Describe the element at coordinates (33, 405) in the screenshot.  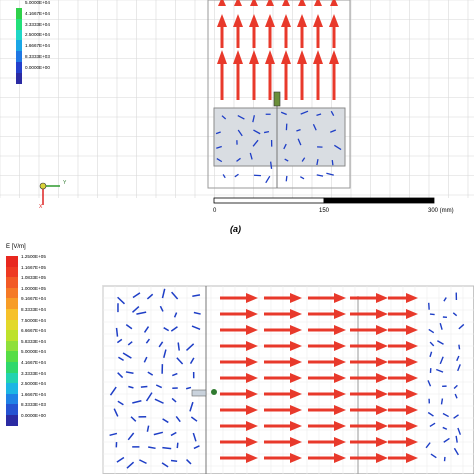
I see `legend-label: 8.3333E+03` at that location.